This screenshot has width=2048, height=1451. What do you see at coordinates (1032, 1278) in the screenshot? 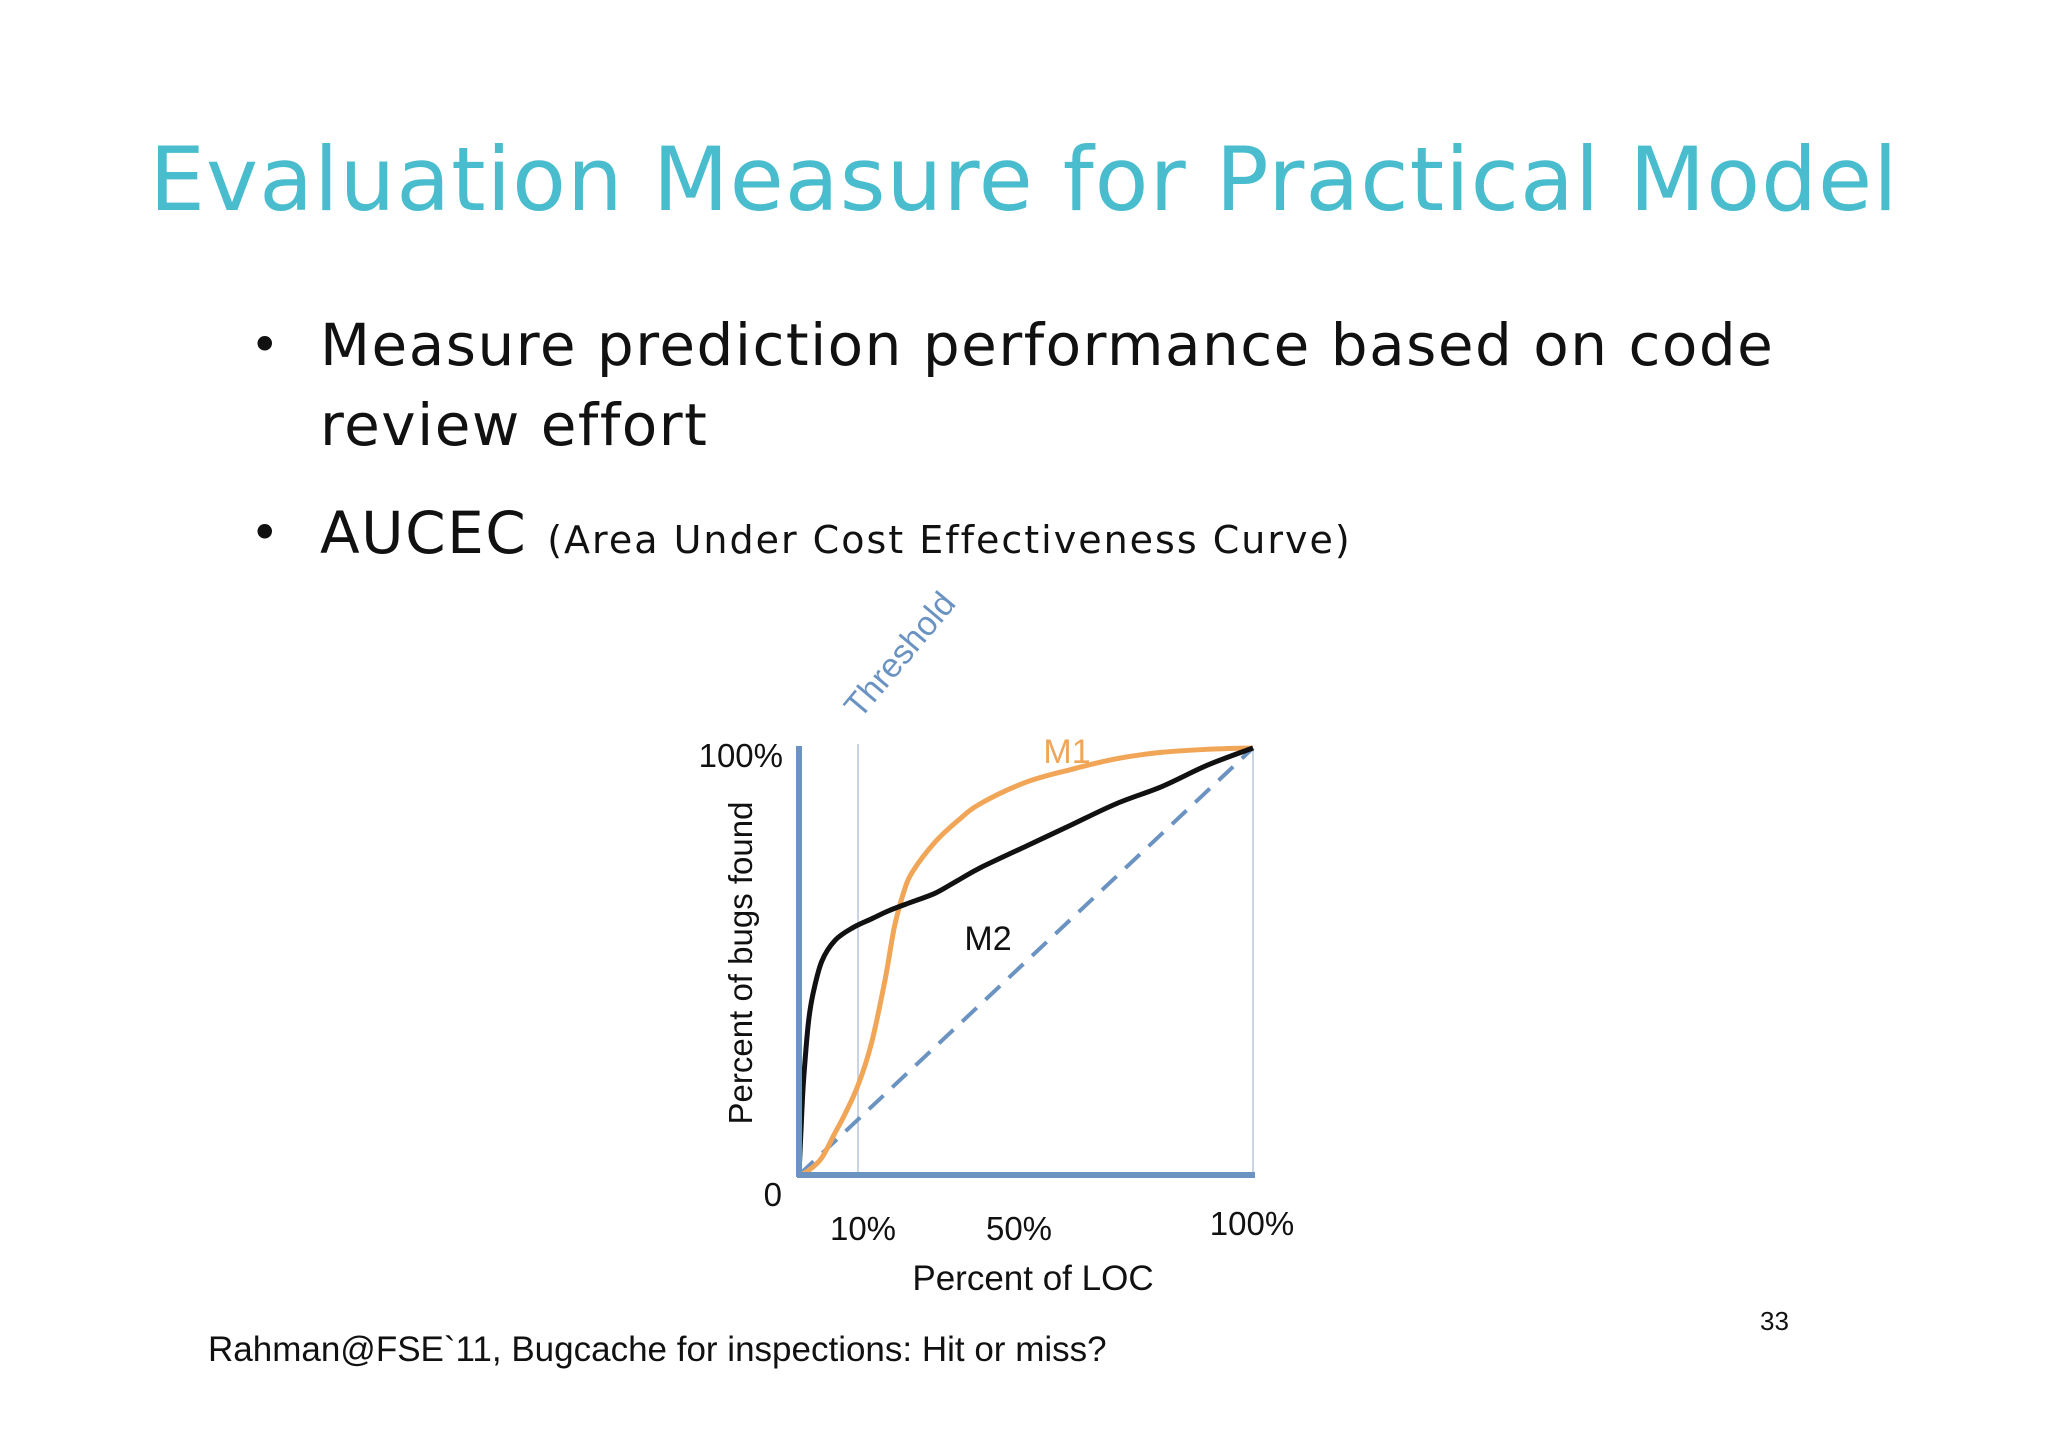
I see `x-axis-label: Percent of LOC` at bounding box center [1032, 1278].